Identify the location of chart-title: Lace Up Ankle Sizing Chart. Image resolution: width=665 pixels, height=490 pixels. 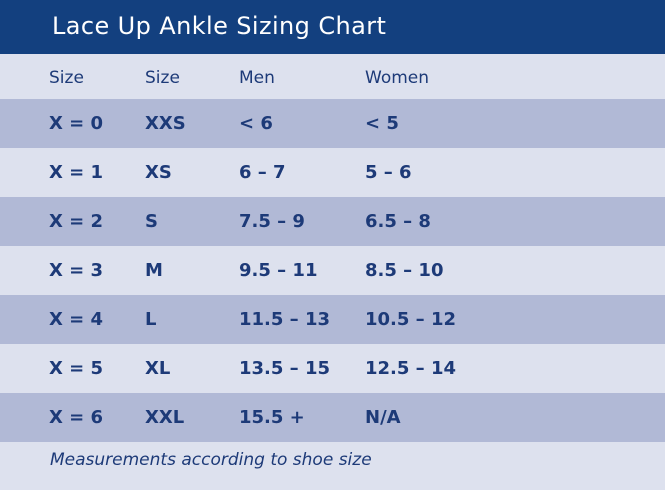
(219, 26).